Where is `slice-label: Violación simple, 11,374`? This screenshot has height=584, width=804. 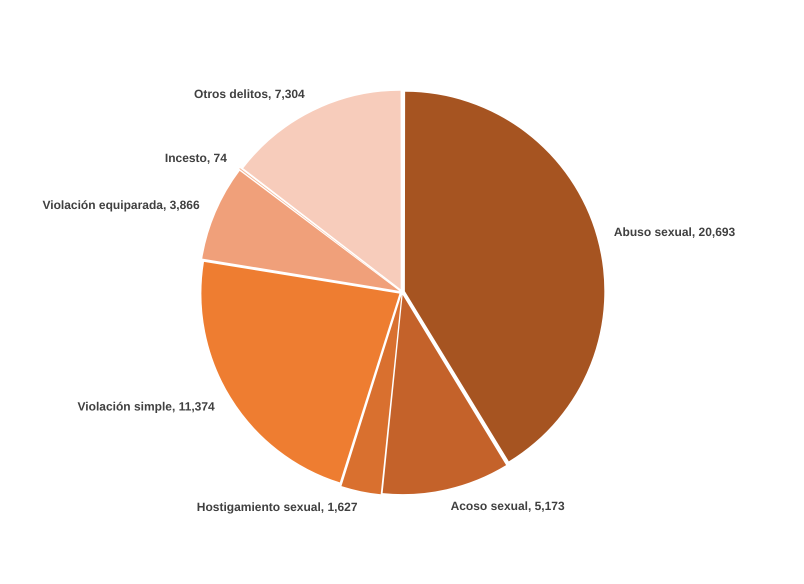
slice-label: Violación simple, 11,374 is located at coordinates (147, 407).